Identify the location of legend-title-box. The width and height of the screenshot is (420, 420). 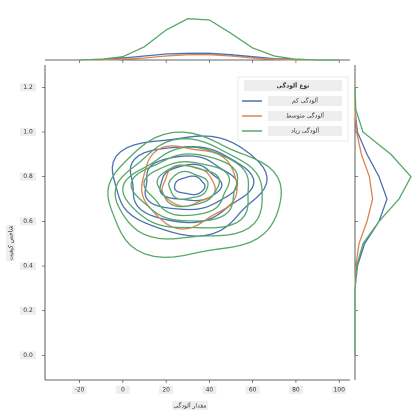
(293, 85).